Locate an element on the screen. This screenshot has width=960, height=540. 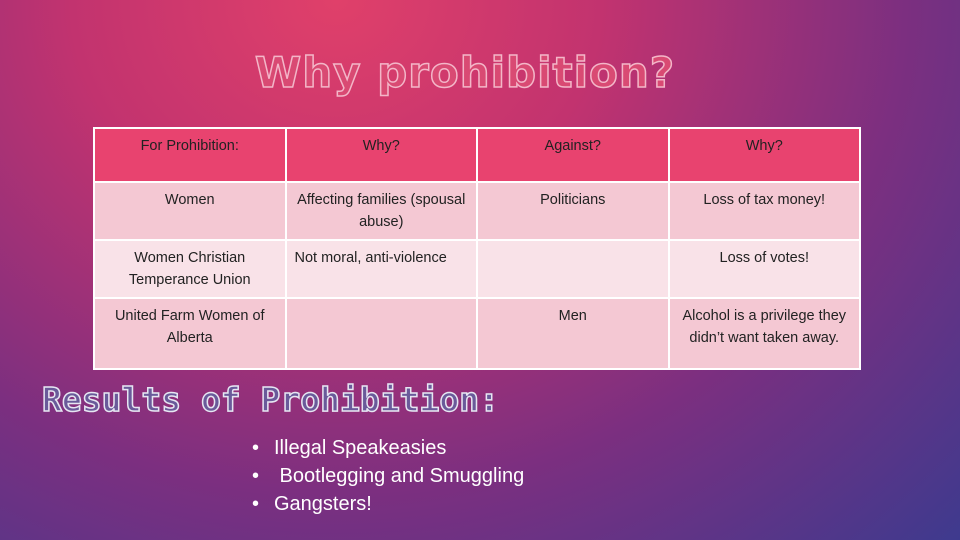
results-heading: Results of Prohibition: is located at coordinates (270, 399).